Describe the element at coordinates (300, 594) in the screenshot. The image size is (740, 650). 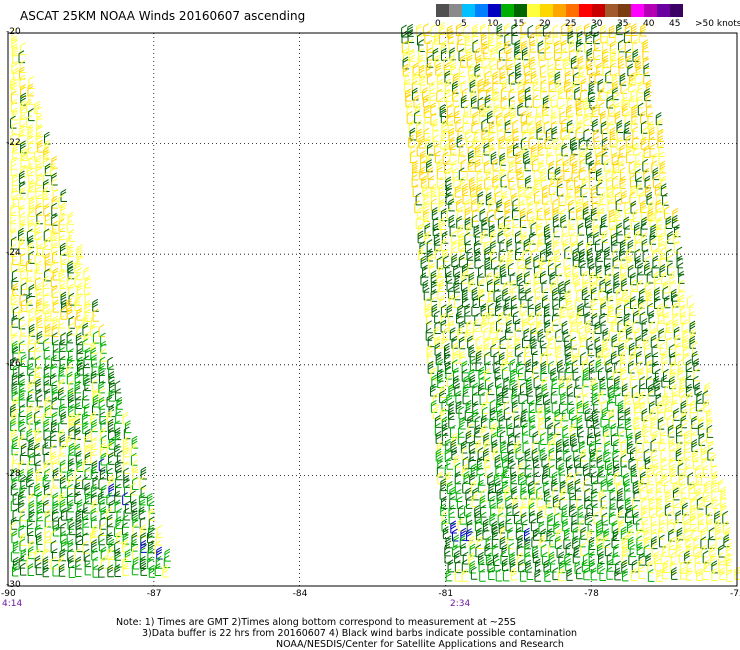
I see `longitude-label: -84` at that location.